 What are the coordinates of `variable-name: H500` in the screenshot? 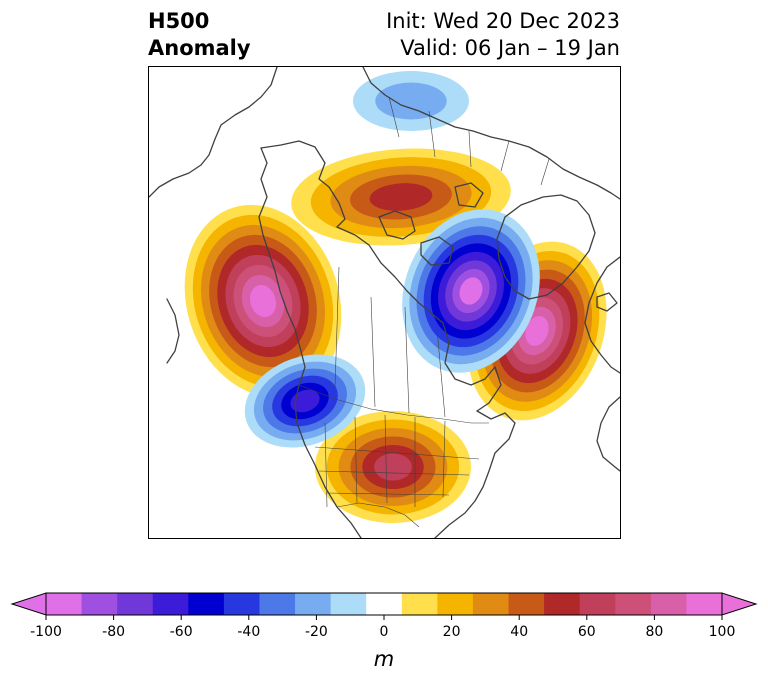 It's located at (179, 21).